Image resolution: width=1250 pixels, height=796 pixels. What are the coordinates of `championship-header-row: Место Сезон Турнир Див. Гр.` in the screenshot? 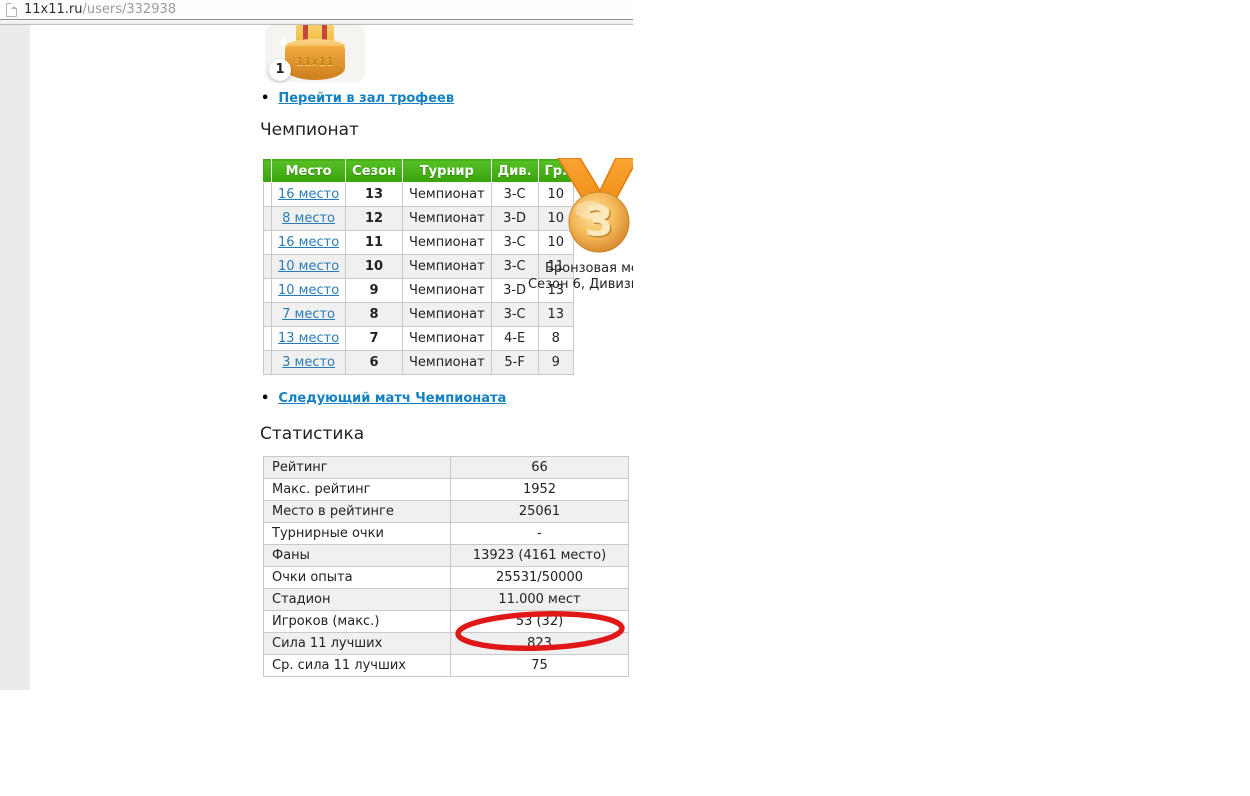 It's located at (419, 171).